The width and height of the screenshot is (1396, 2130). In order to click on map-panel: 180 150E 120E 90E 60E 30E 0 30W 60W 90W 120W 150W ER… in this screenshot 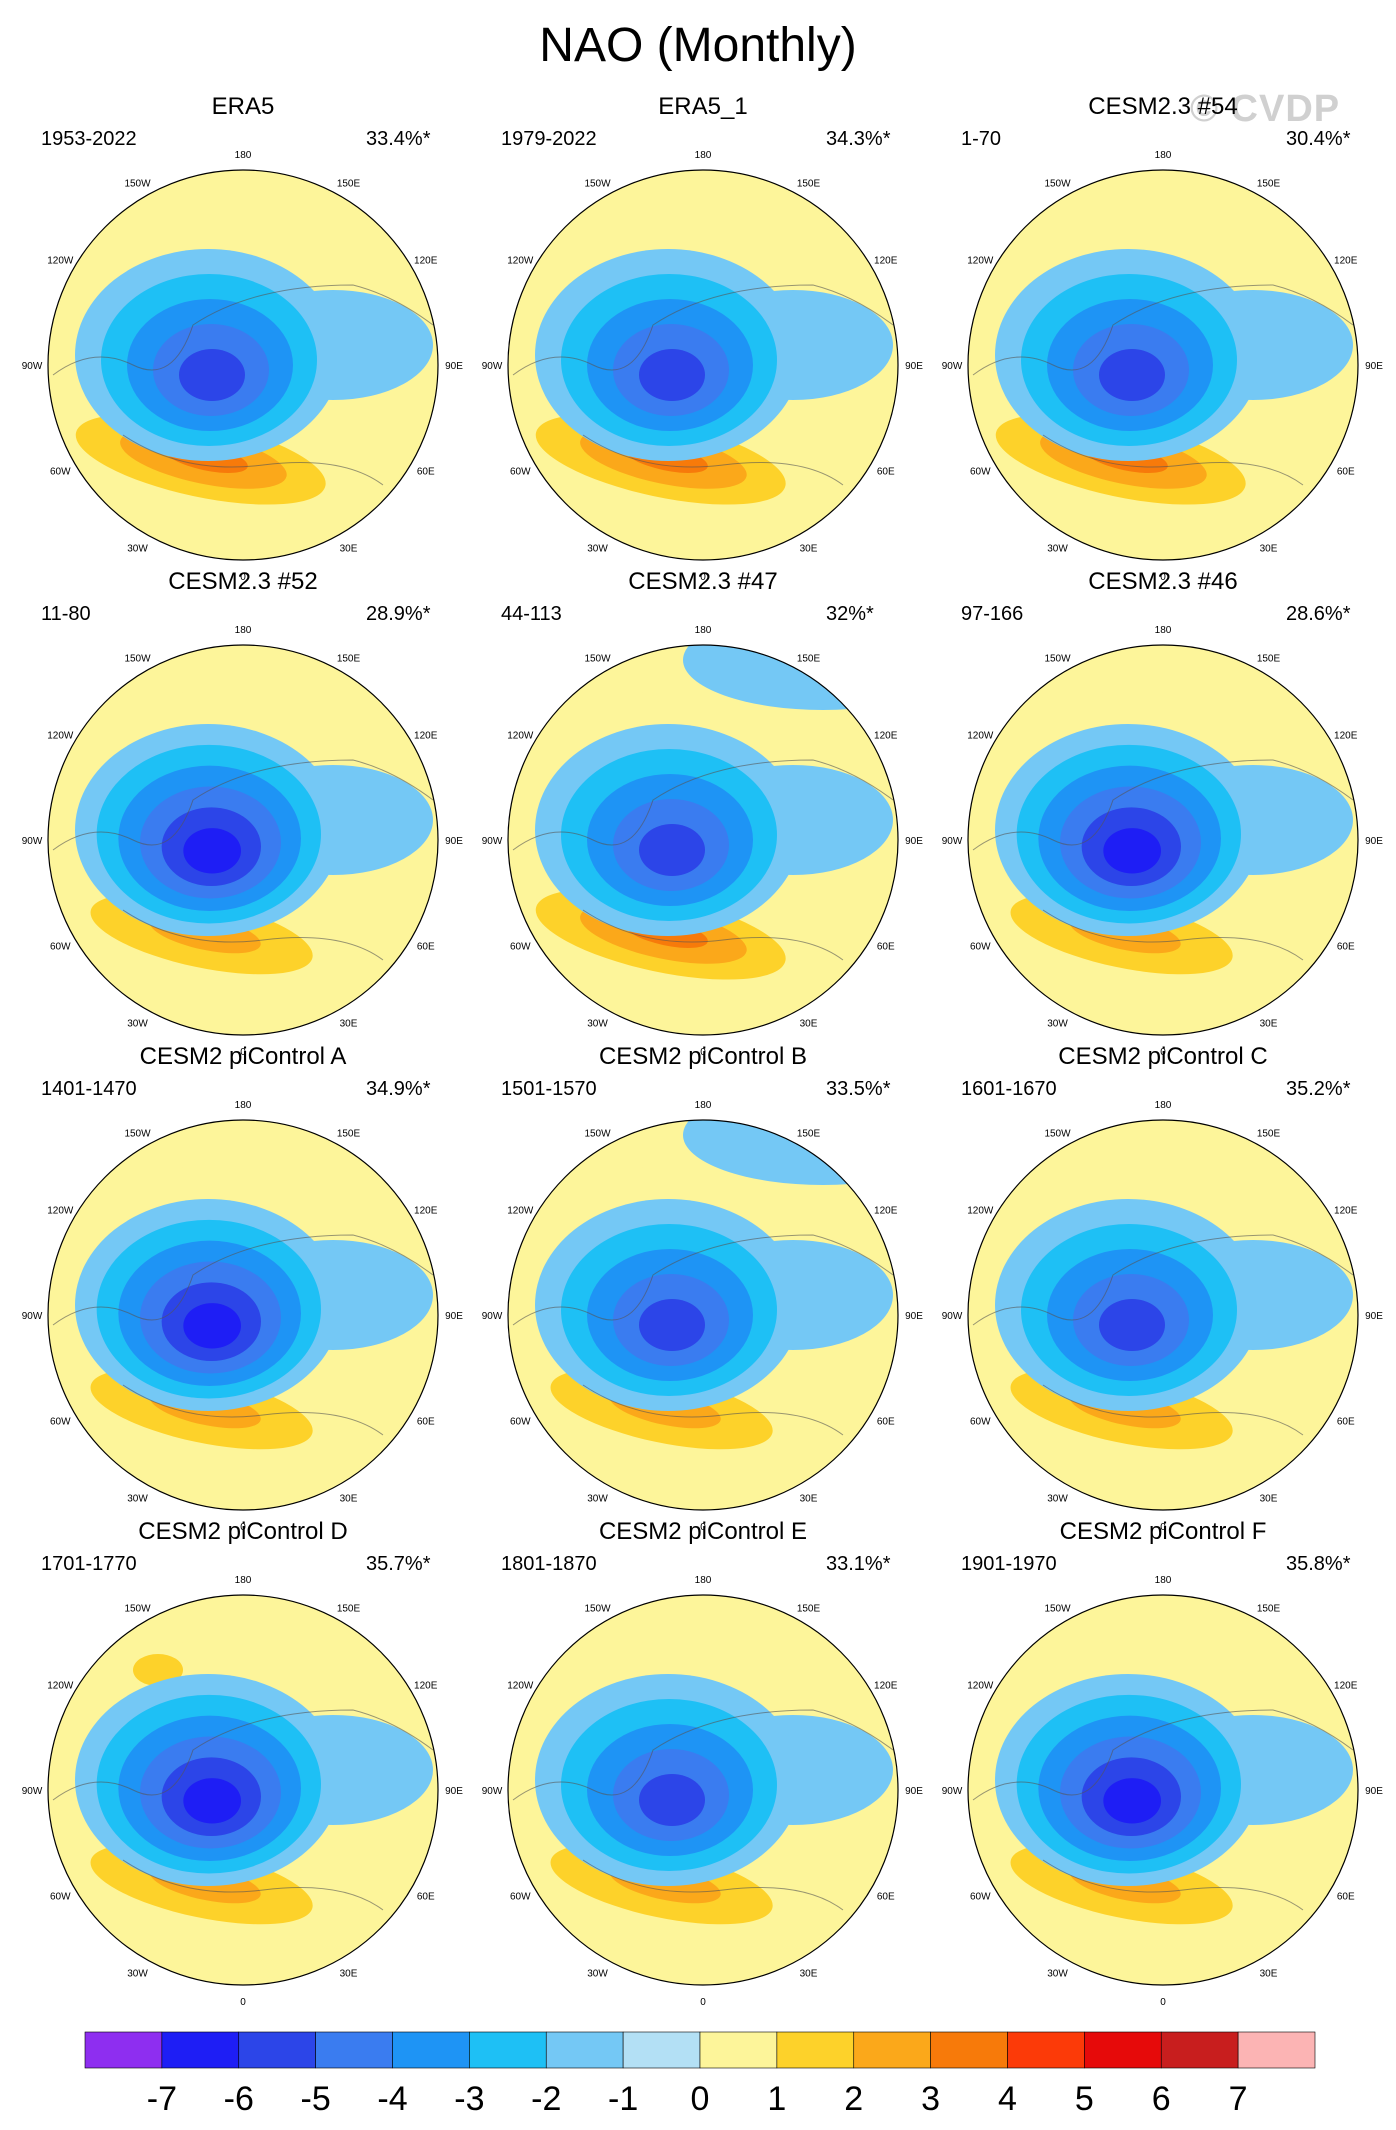, I will do `click(243, 338)`.